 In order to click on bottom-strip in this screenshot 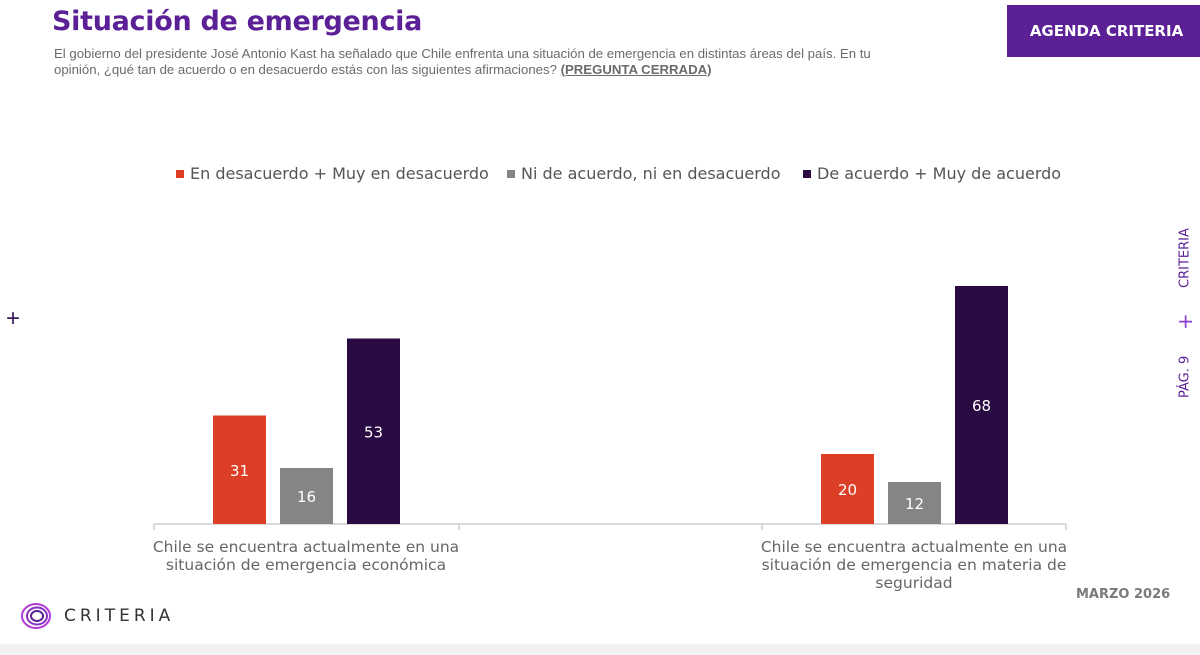, I will do `click(600, 649)`.